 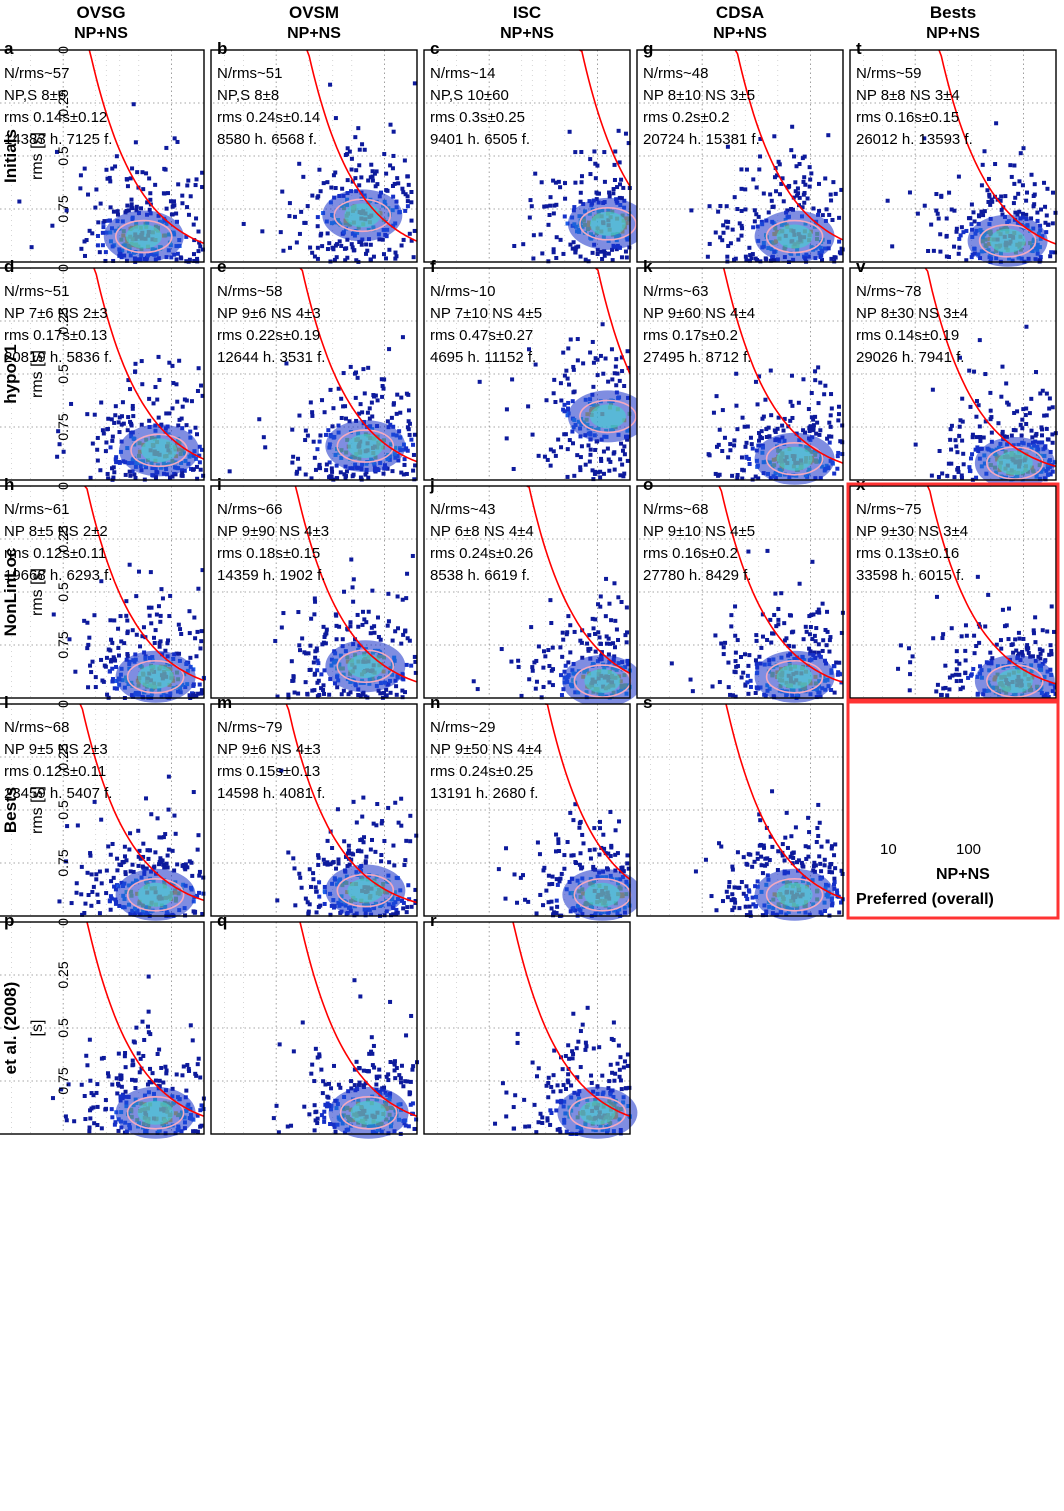 What do you see at coordinates (462, 73) in the screenshot?
I see `nrms-label: N/rms~14` at bounding box center [462, 73].